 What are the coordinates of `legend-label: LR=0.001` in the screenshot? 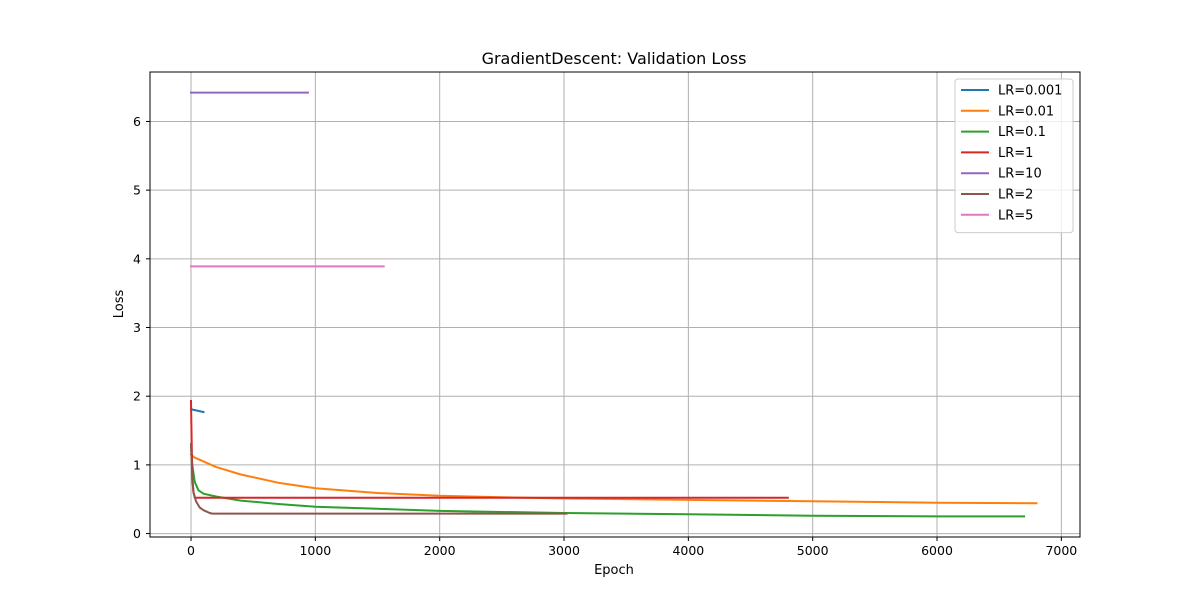 It's located at (1030, 91).